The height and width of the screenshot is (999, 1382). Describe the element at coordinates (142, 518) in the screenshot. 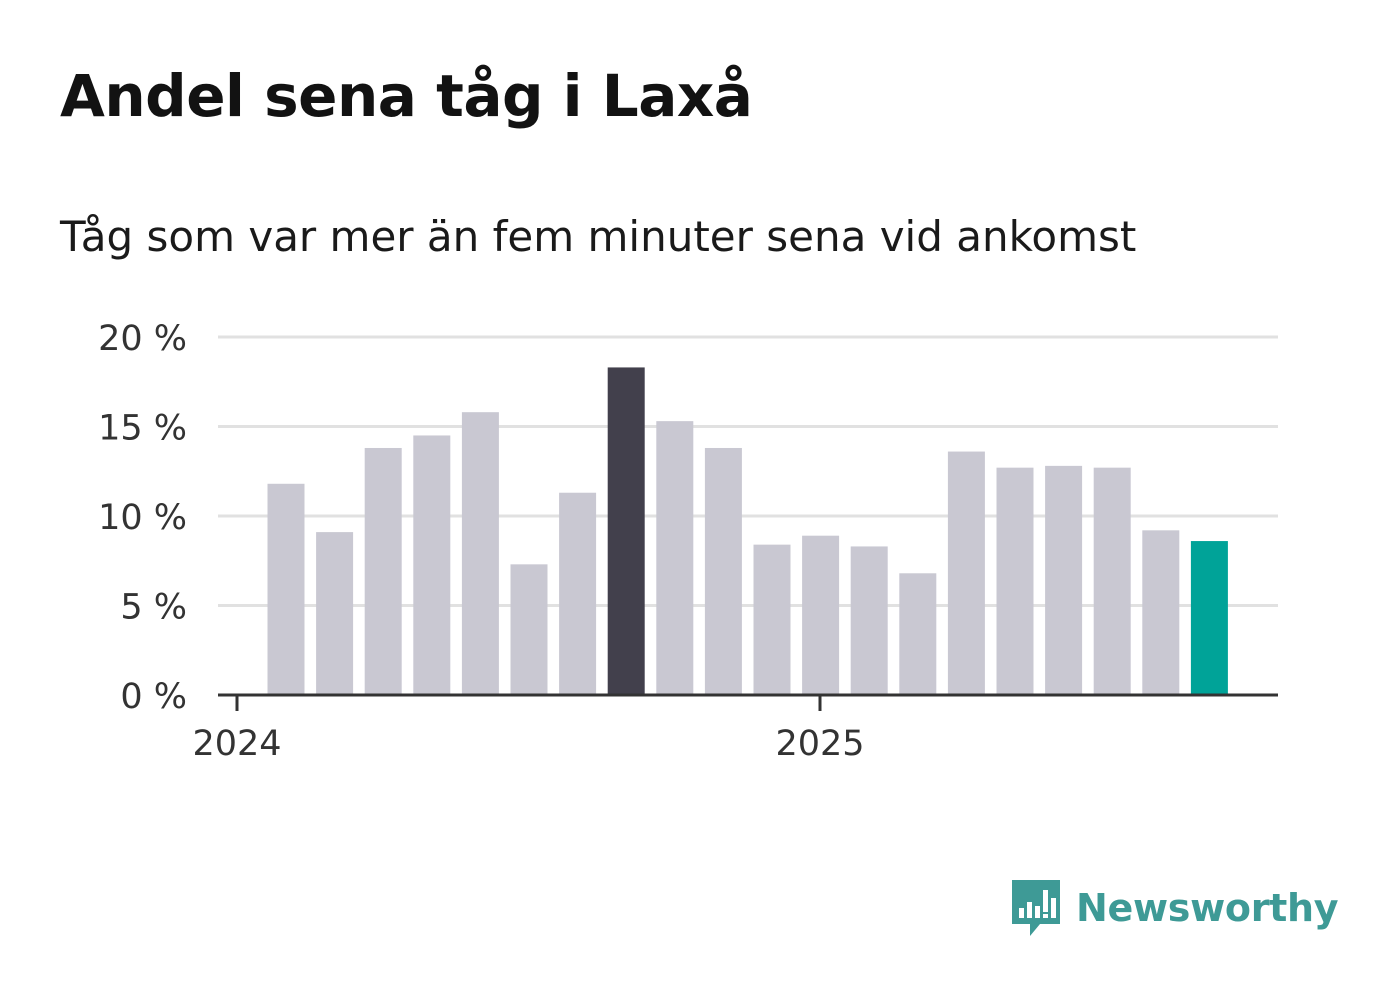

I see `y-tick-label: 10 %` at that location.